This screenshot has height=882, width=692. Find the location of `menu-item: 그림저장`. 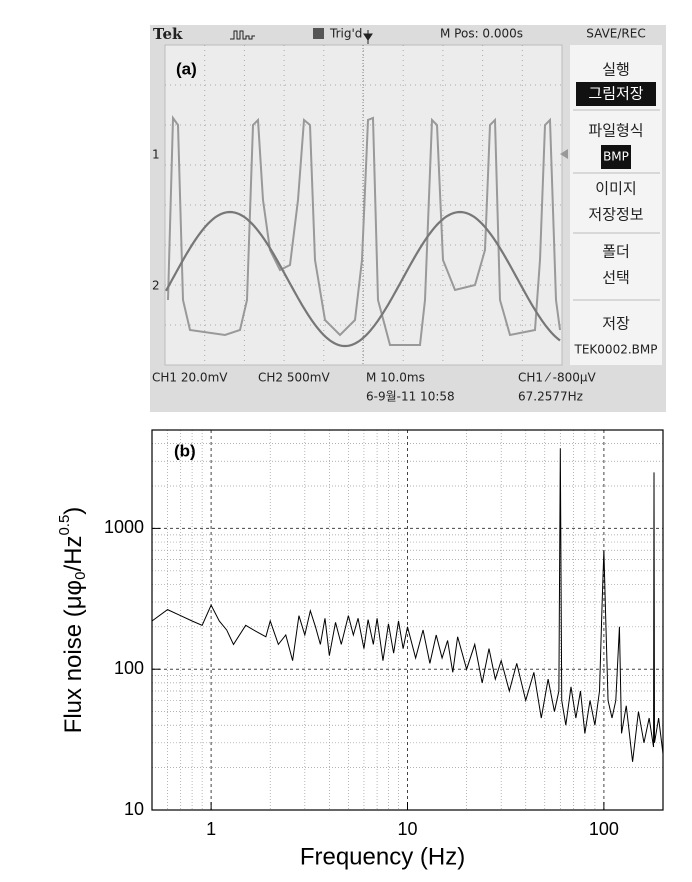

menu-item: 그림저장 is located at coordinates (615, 94).